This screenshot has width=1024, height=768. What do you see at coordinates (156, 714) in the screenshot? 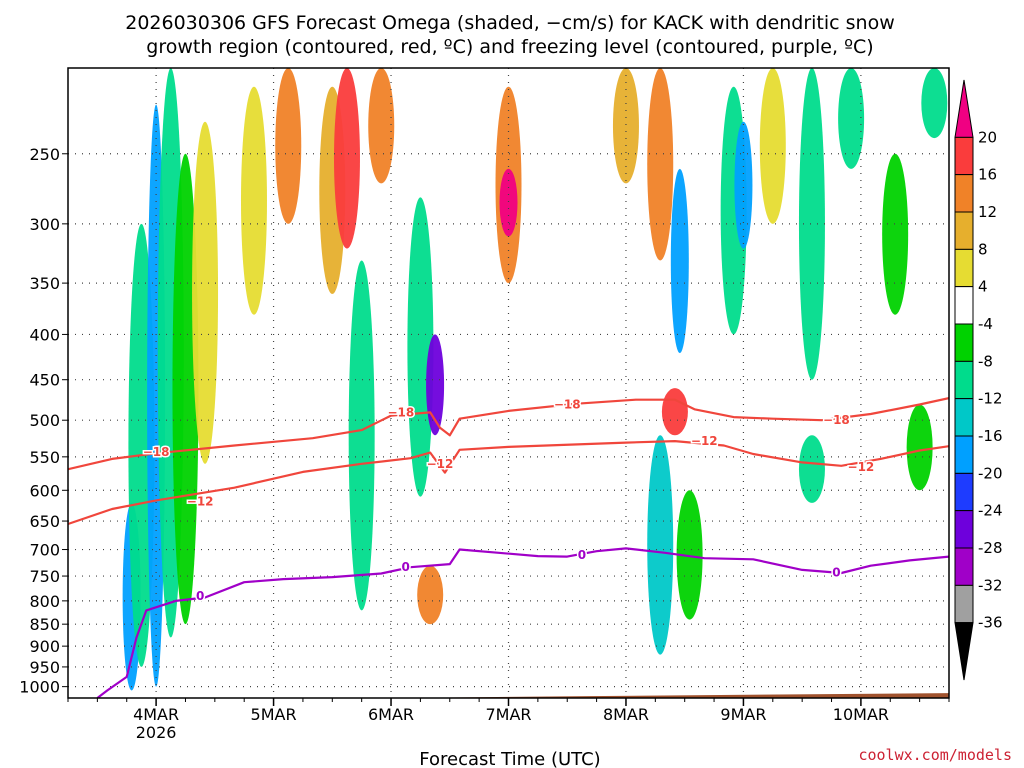
I see `x-tick-label: 4MAR` at bounding box center [156, 714].